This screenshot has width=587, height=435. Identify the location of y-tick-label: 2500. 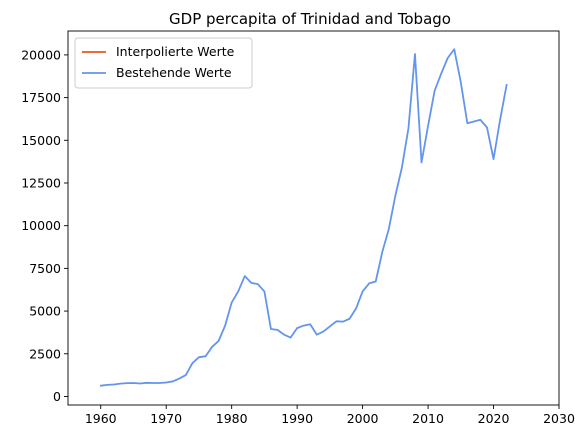
(45, 353).